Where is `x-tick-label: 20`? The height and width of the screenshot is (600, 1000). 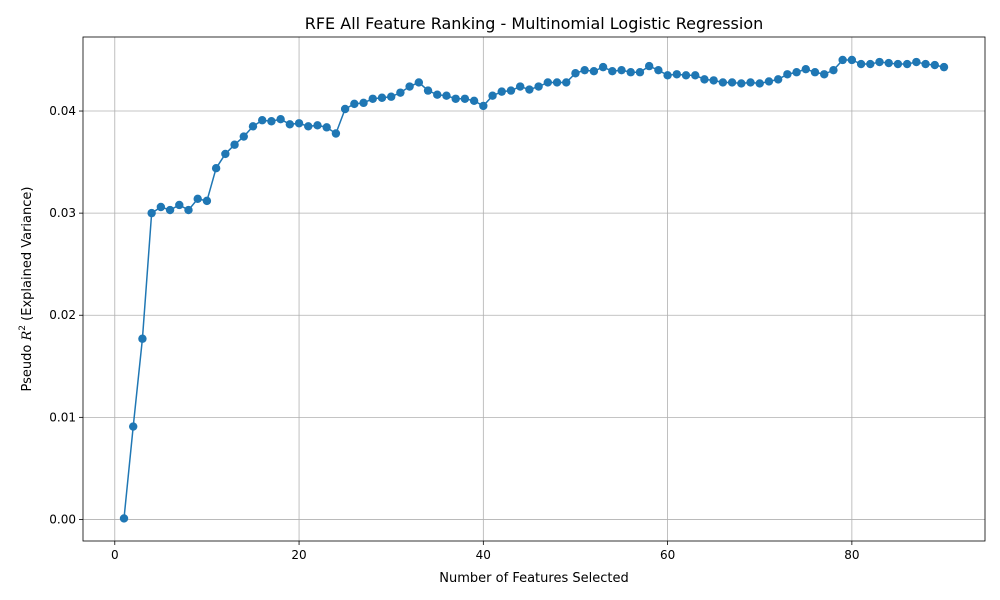 x-tick-label: 20 is located at coordinates (298, 555).